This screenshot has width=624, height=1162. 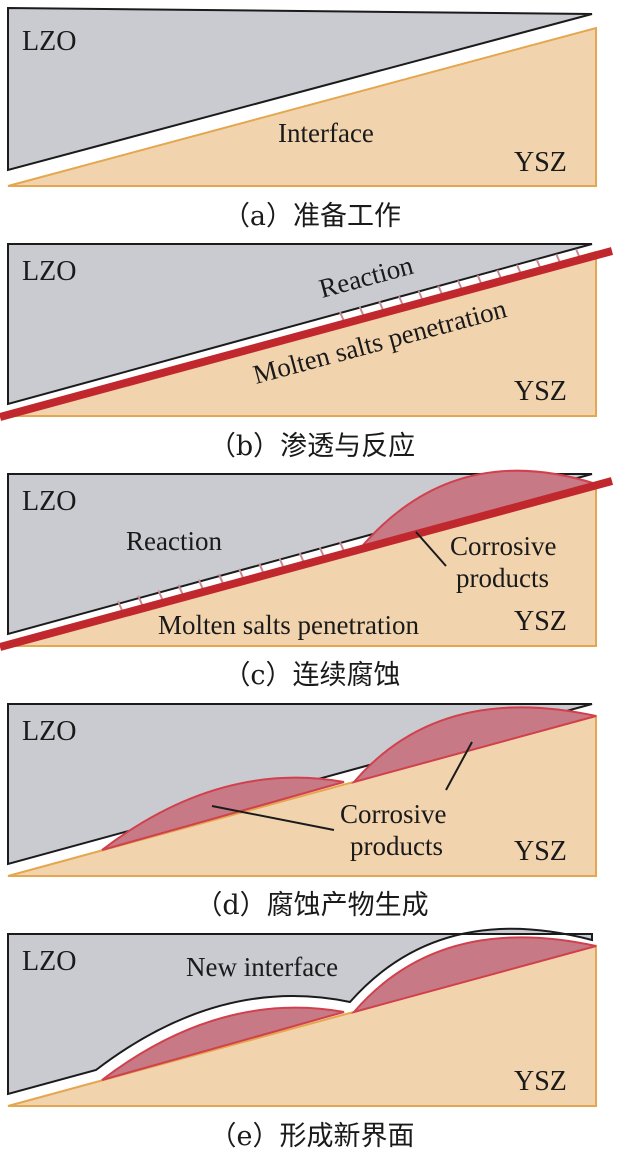 What do you see at coordinates (312, 216) in the screenshot?
I see `panel-caption: （a）准备工作` at bounding box center [312, 216].